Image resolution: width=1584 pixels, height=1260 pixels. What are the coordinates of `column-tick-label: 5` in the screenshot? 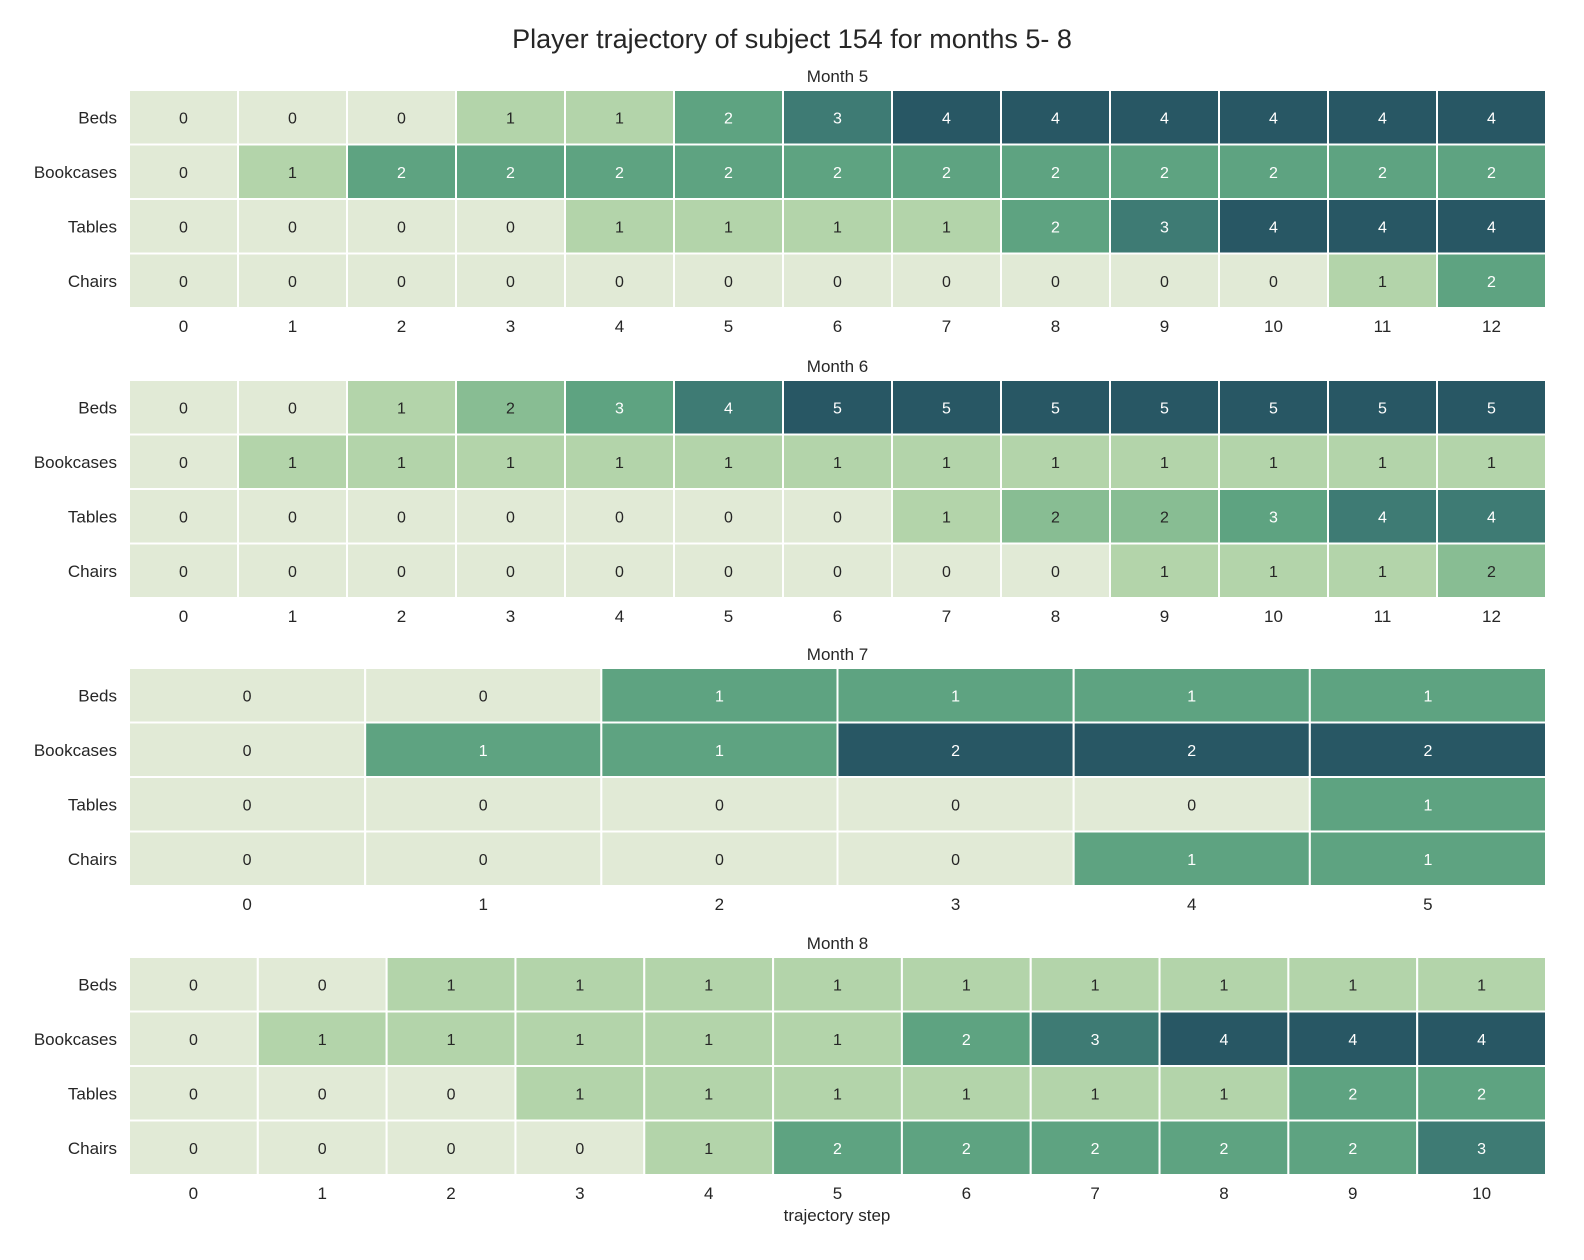 It's located at (728, 616).